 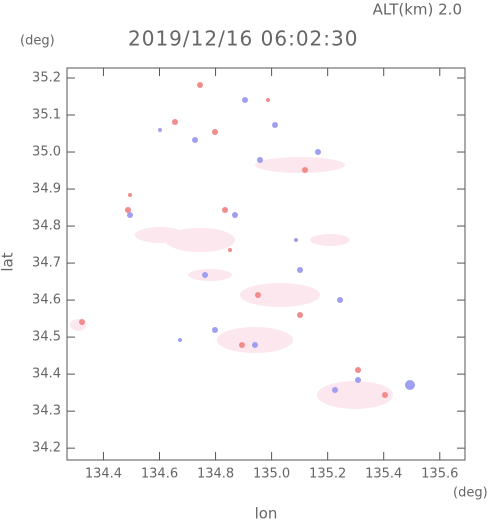 What do you see at coordinates (383, 474) in the screenshot?
I see `x-tick-label: 135.4` at bounding box center [383, 474].